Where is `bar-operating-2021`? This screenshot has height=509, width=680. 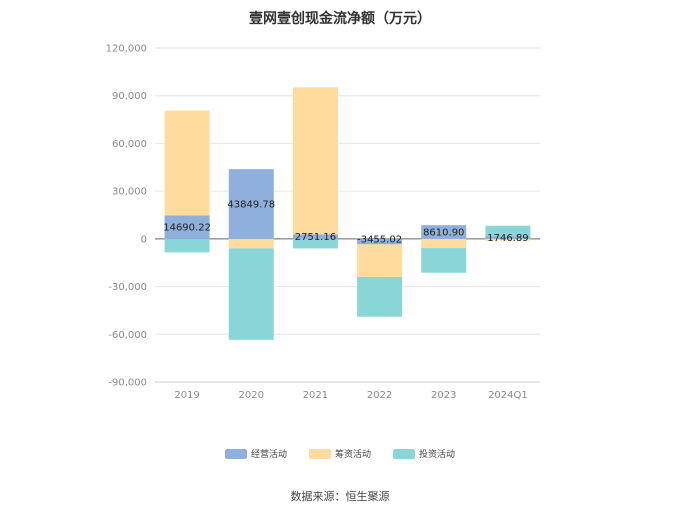 bar-operating-2021 is located at coordinates (315, 236).